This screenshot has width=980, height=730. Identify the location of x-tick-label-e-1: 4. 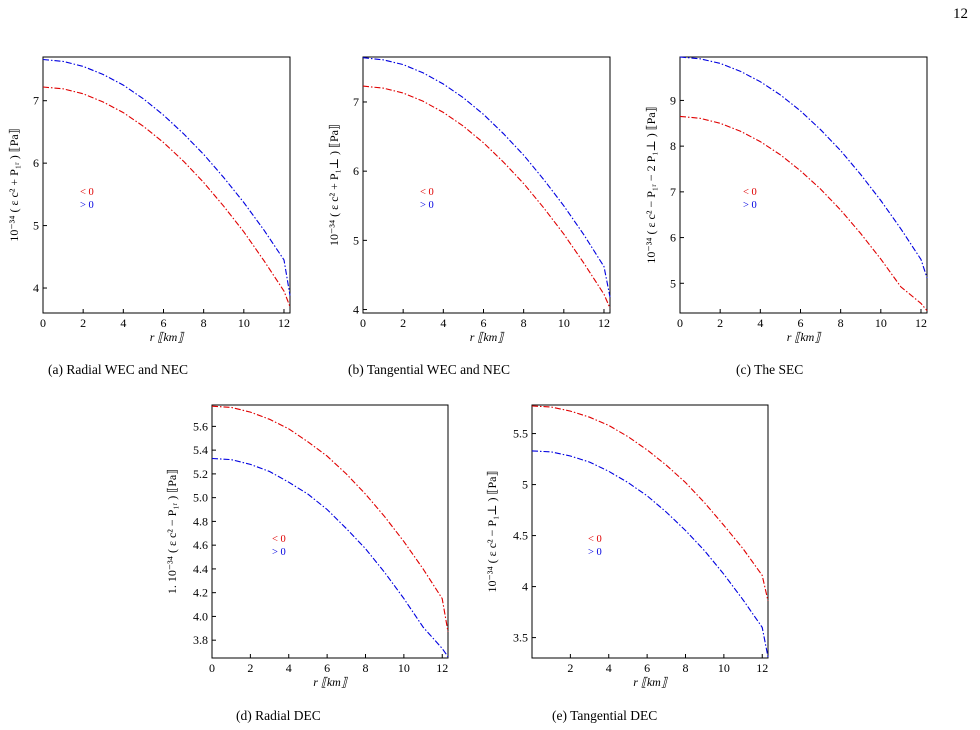
(609, 668).